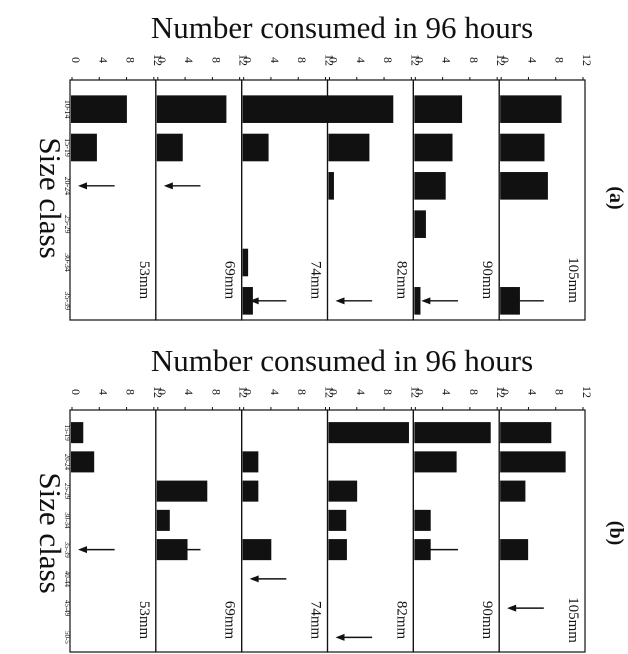  What do you see at coordinates (67, 608) in the screenshot?
I see `category-tick-label: 45-49` at bounding box center [67, 608].